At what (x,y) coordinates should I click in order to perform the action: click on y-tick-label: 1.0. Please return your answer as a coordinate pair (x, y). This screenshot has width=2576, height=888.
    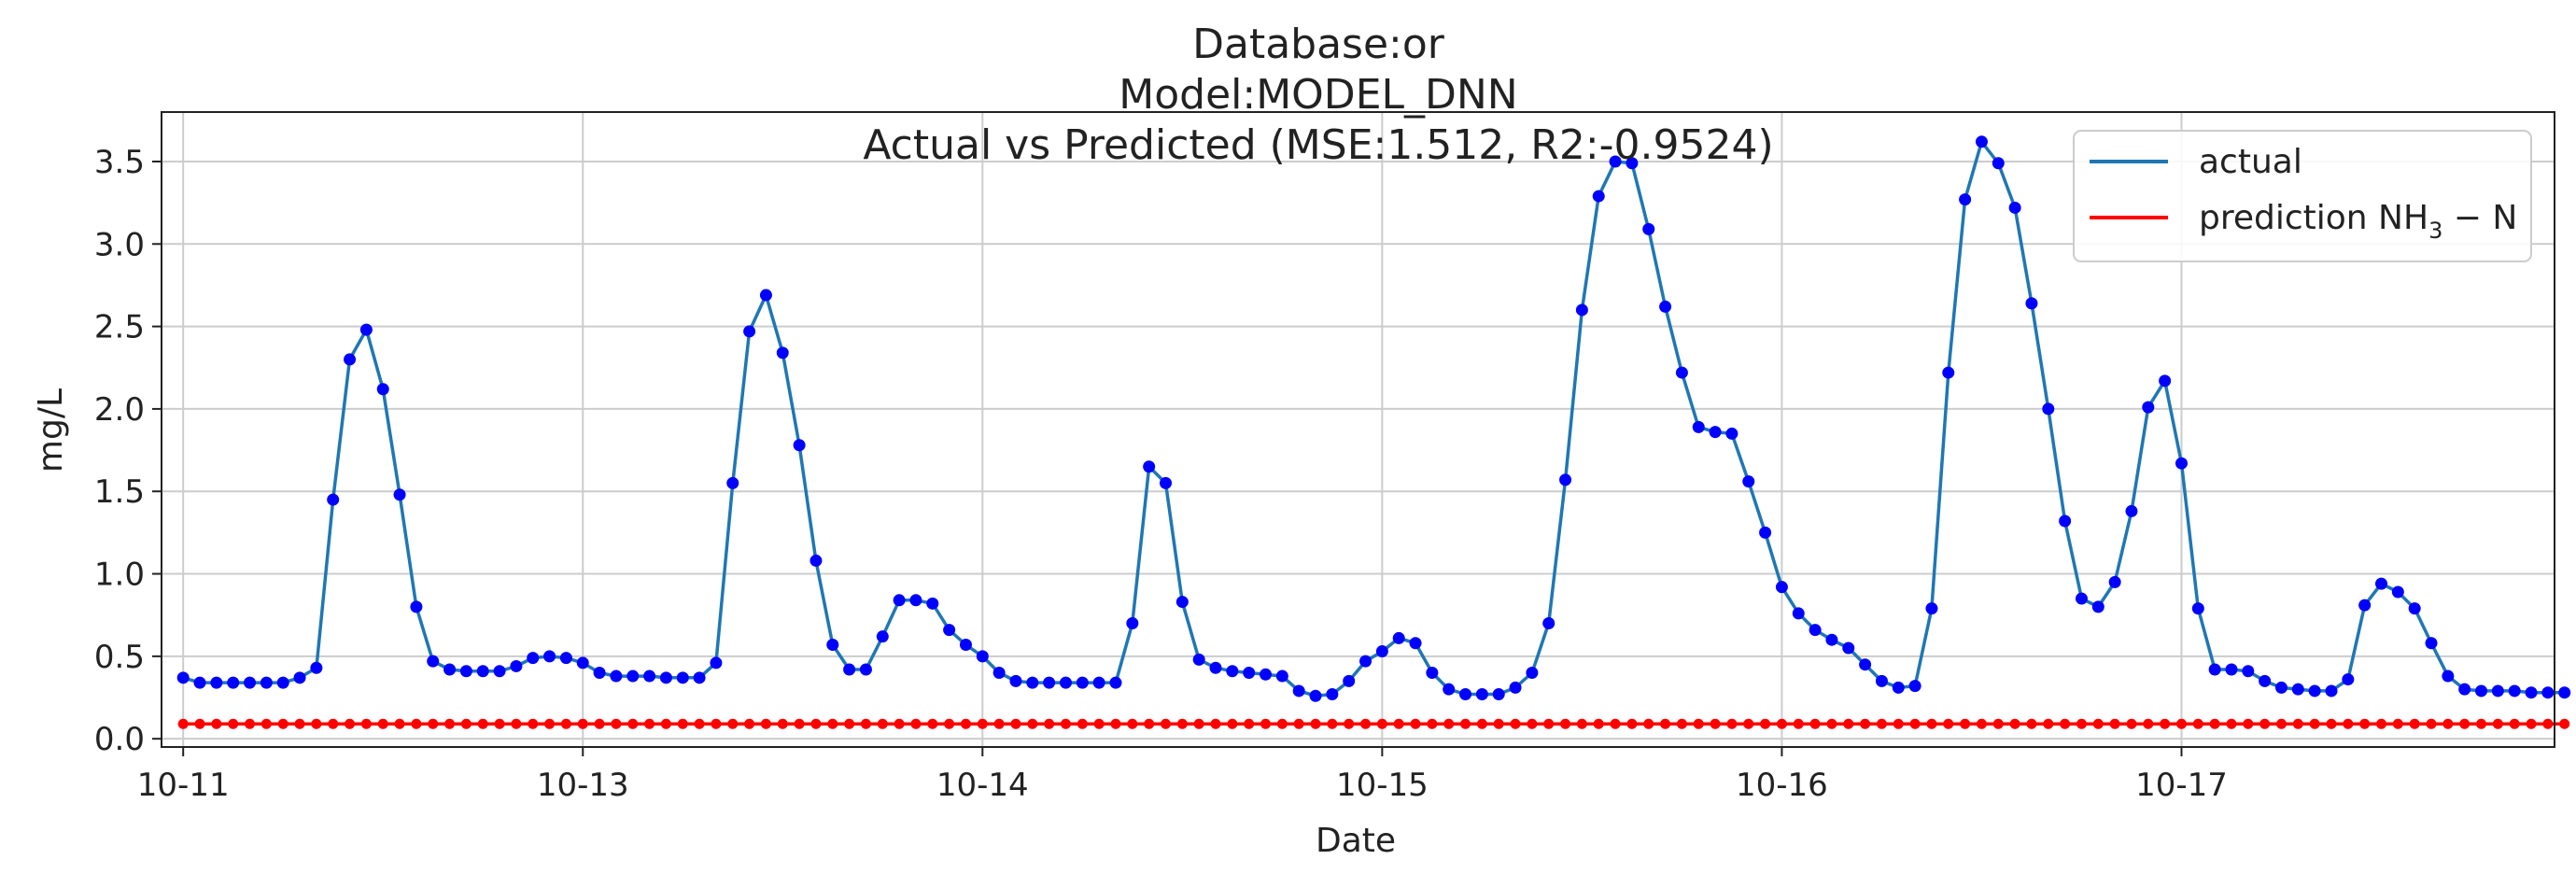
    Looking at the image, I should click on (119, 576).